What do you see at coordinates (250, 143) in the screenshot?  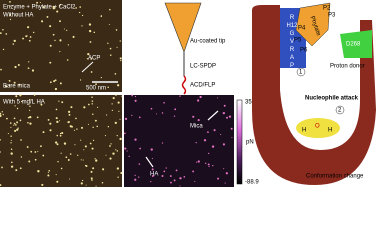 I see `colorbar-unit: pN` at bounding box center [250, 143].